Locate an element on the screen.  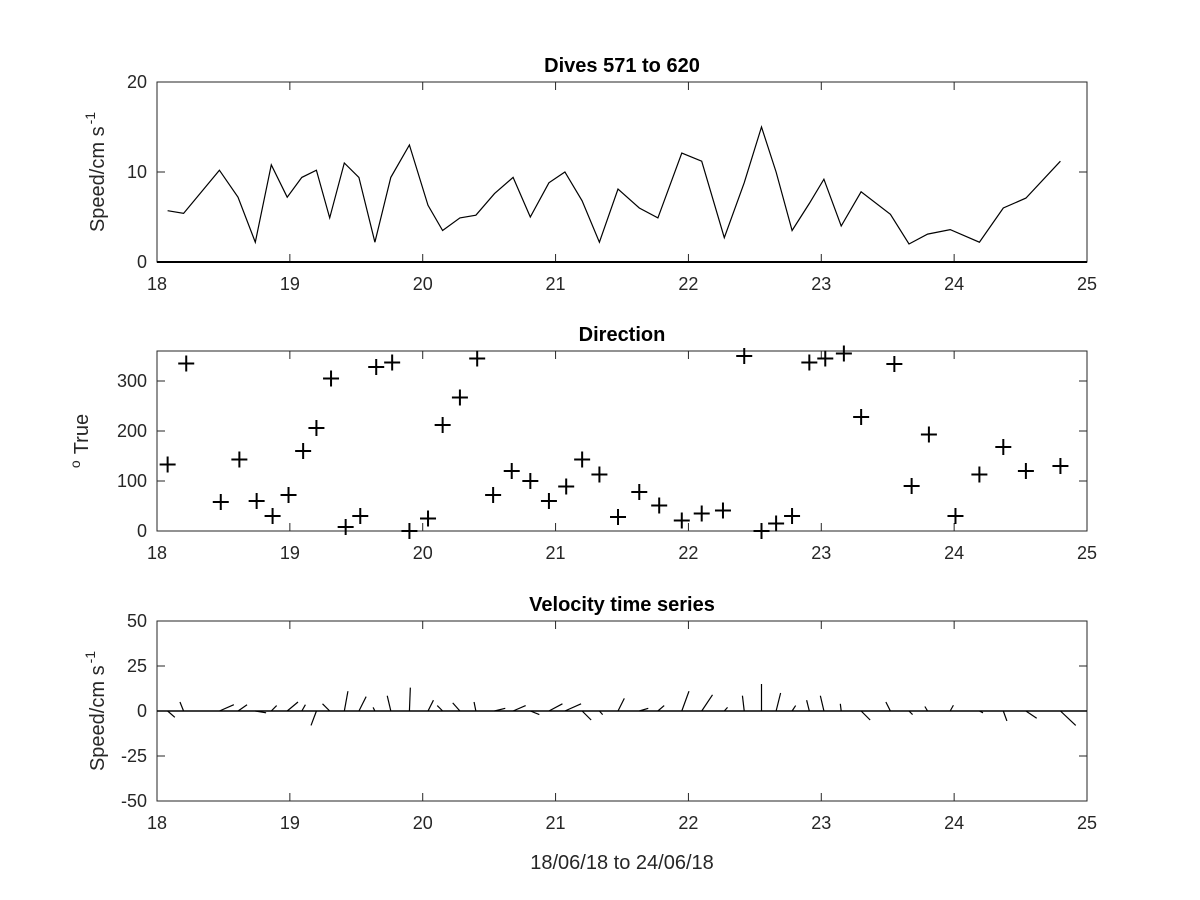
velocity-xtick-label: 24 is located at coordinates (954, 823).